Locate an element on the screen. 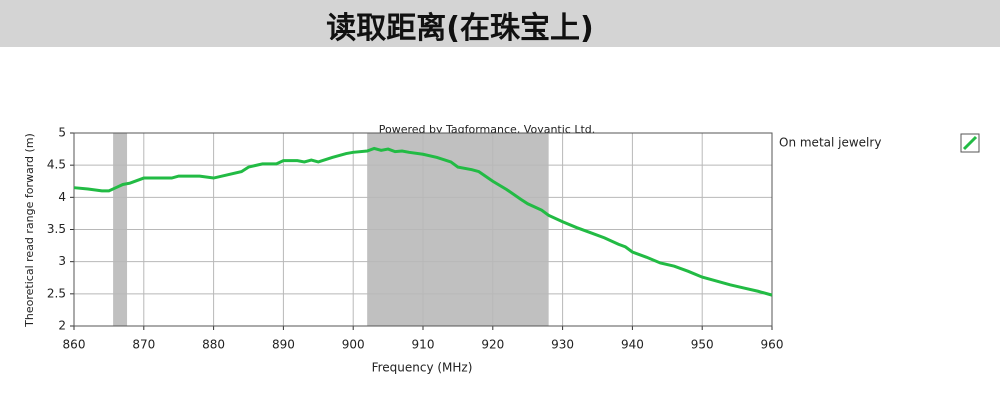  x-tick-label: 880 is located at coordinates (213, 345).